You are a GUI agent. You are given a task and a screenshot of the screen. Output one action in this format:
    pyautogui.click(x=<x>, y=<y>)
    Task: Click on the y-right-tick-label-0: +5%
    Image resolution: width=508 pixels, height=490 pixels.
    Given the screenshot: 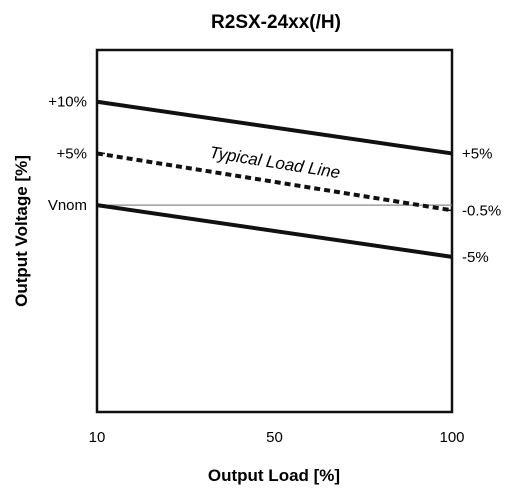 What is the action you would take?
    pyautogui.click(x=477, y=153)
    